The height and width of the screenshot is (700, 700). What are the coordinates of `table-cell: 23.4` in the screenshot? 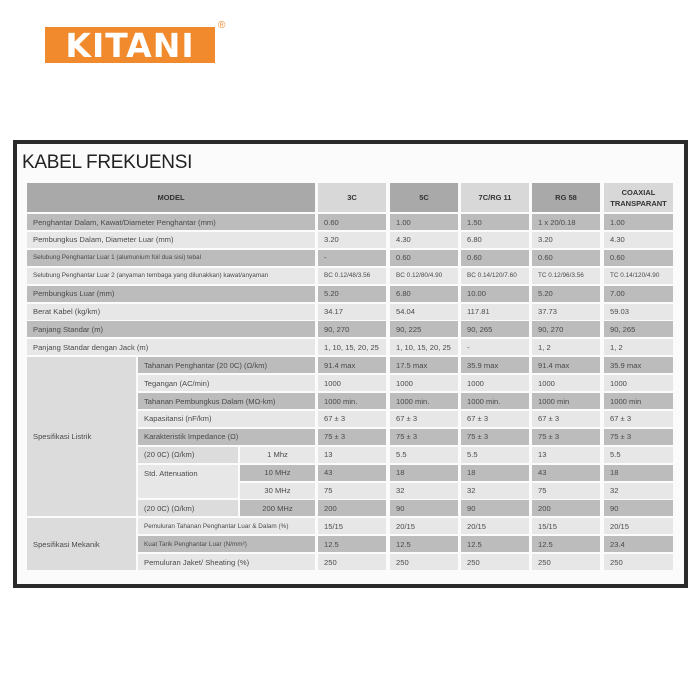 It's located at (638, 544).